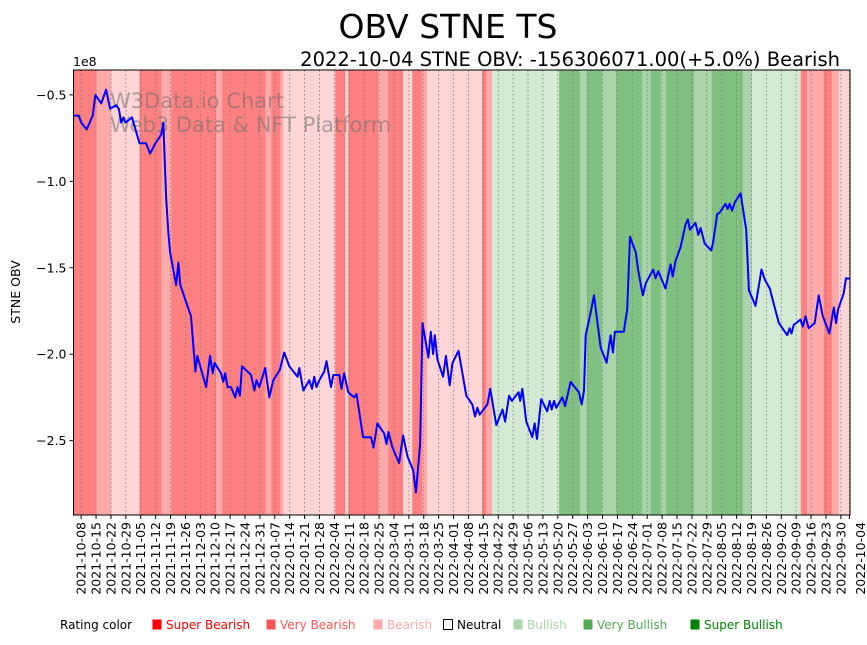  Describe the element at coordinates (498, 558) in the screenshot. I see `x-tick-label: 2022-04-22` at that location.